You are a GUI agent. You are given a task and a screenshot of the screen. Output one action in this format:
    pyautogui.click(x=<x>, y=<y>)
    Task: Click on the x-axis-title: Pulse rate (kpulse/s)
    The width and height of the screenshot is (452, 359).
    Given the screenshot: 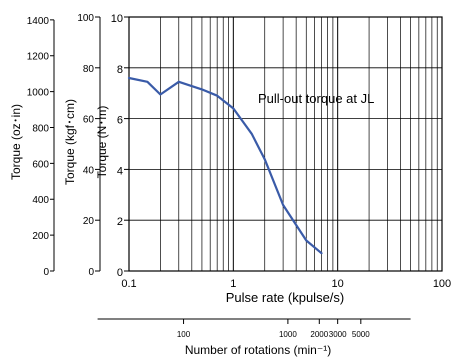 What is the action you would take?
    pyautogui.click(x=285, y=297)
    